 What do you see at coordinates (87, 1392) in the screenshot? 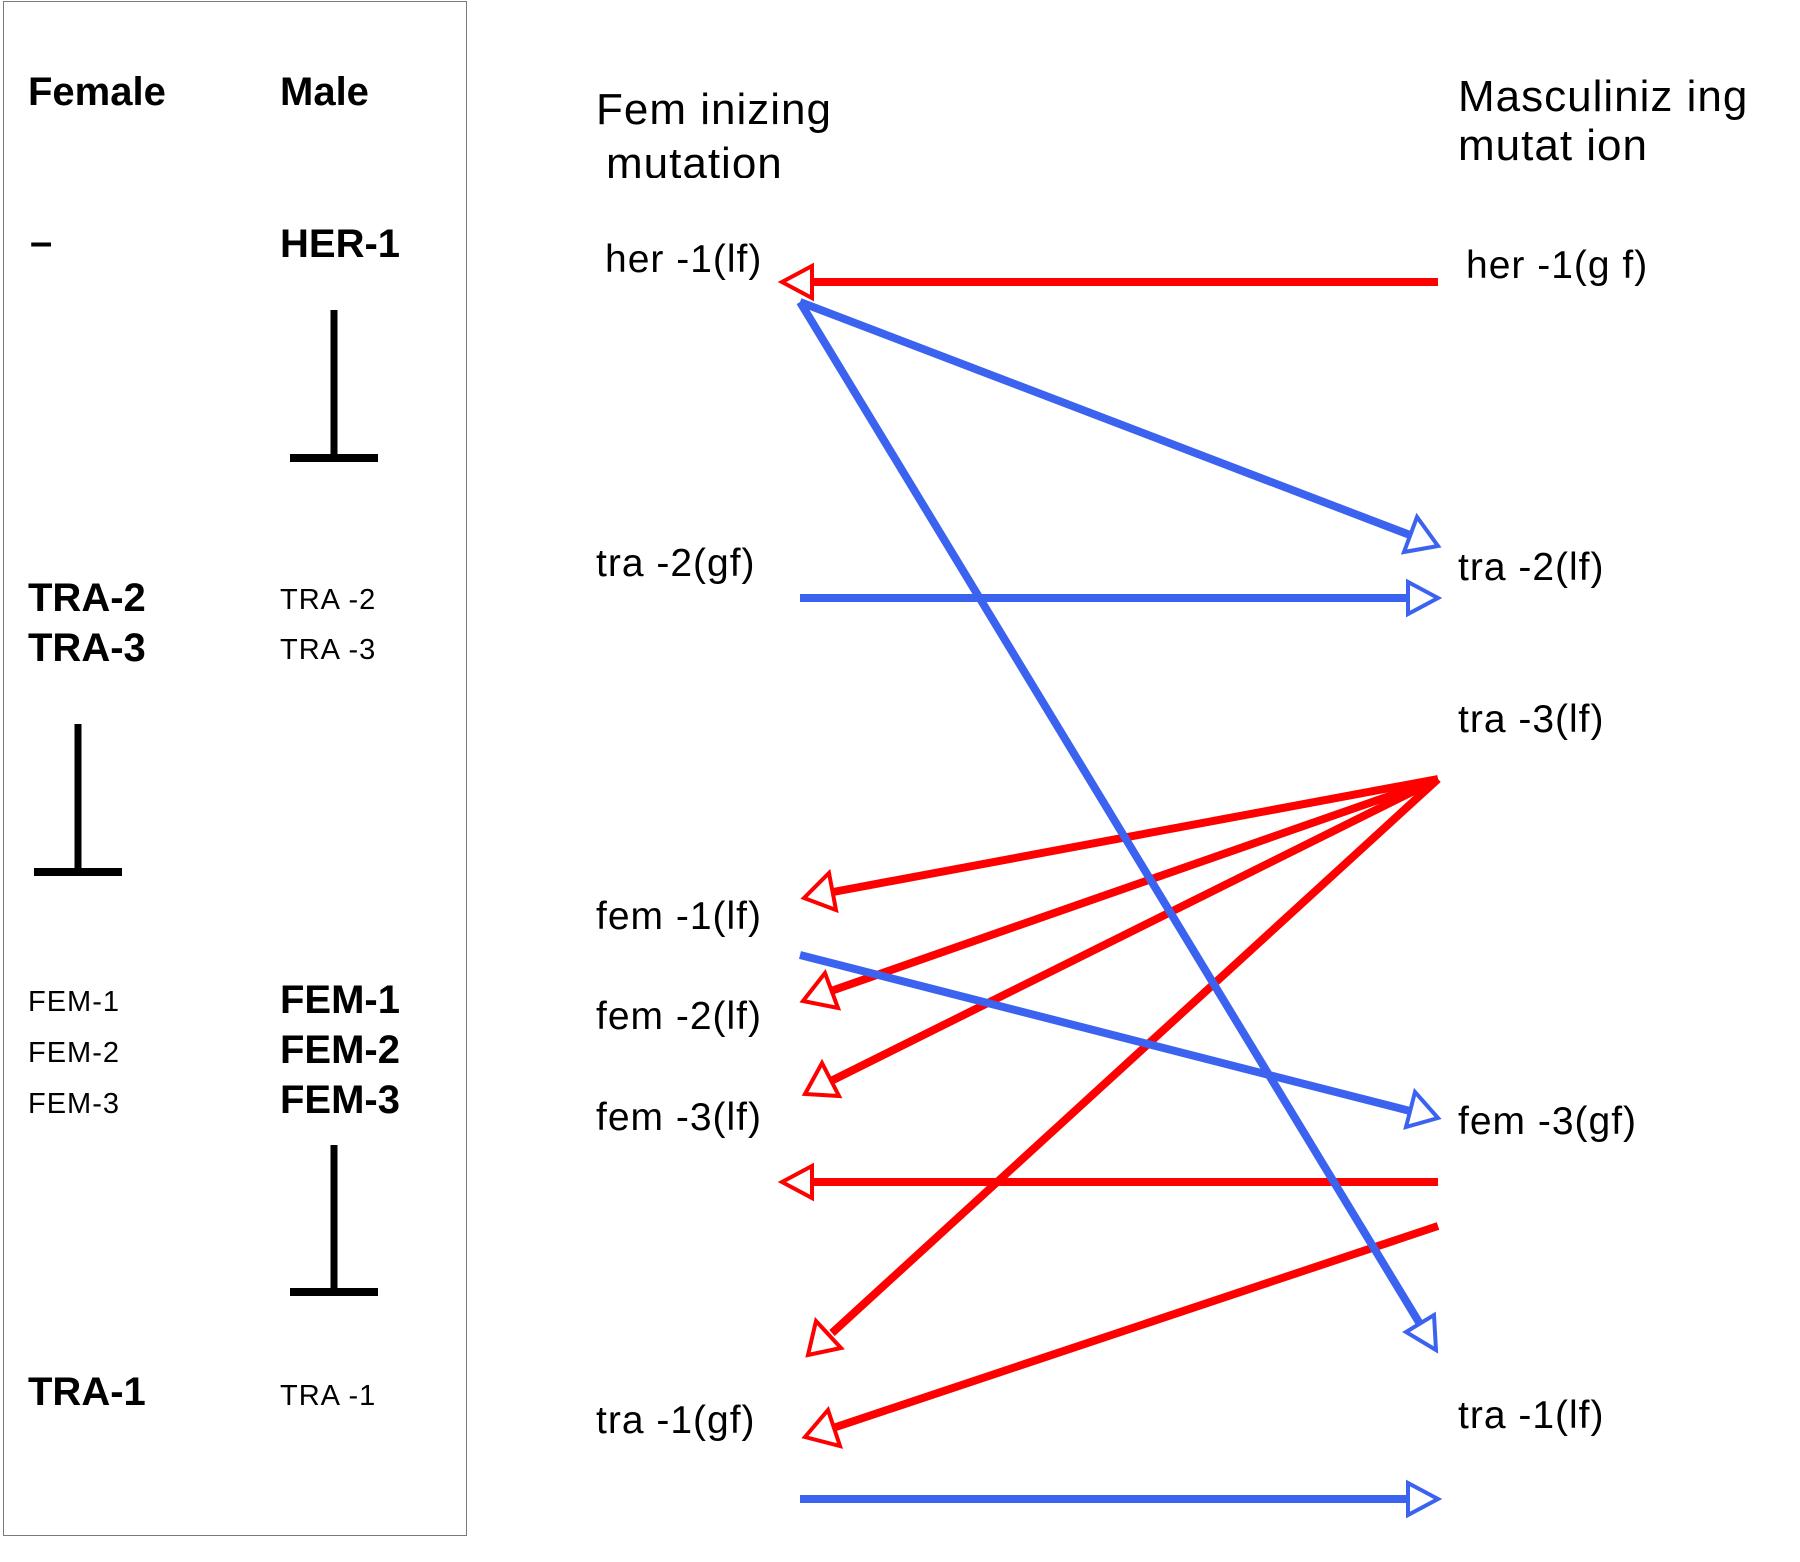
I see `female-tra1-label: TRA-1` at bounding box center [87, 1392].